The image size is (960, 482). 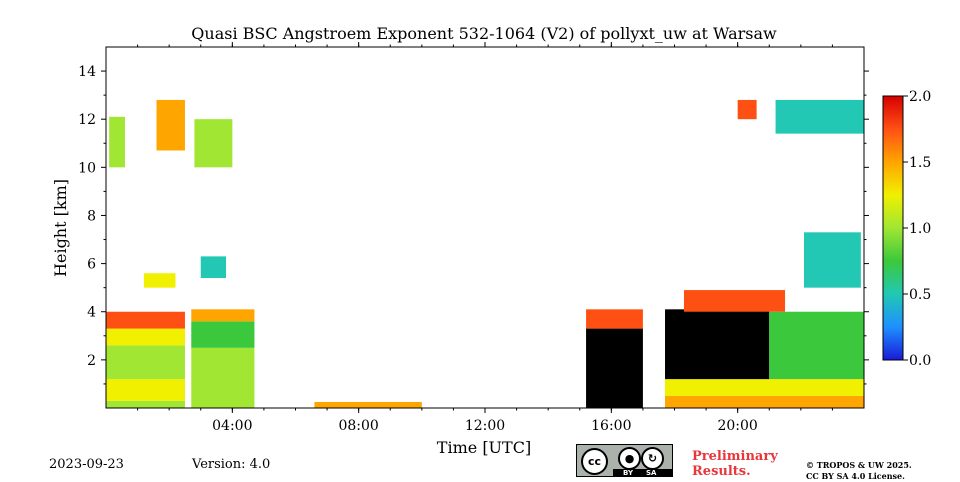 I want to click on preliminary-results-note: Preliminary Results., so click(x=735, y=464).